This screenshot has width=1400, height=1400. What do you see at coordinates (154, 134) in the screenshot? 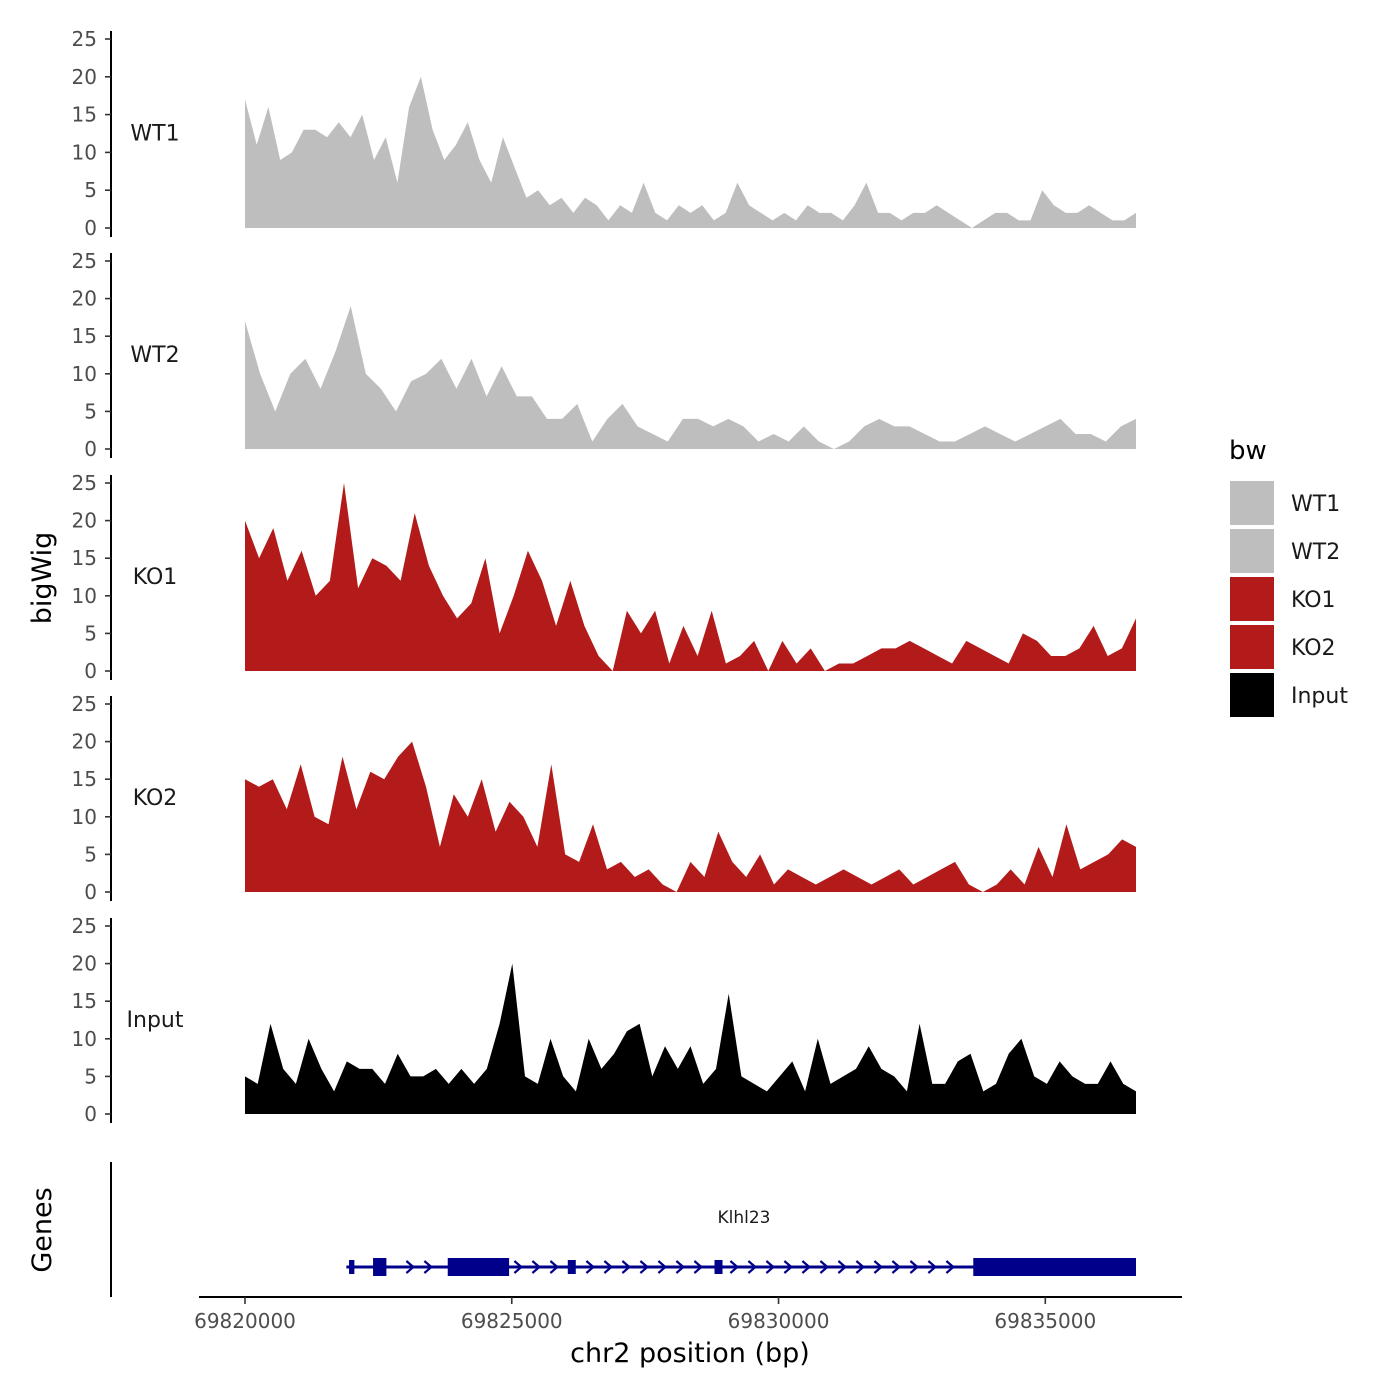
I see `track-label-wt1: WT1` at bounding box center [154, 134].